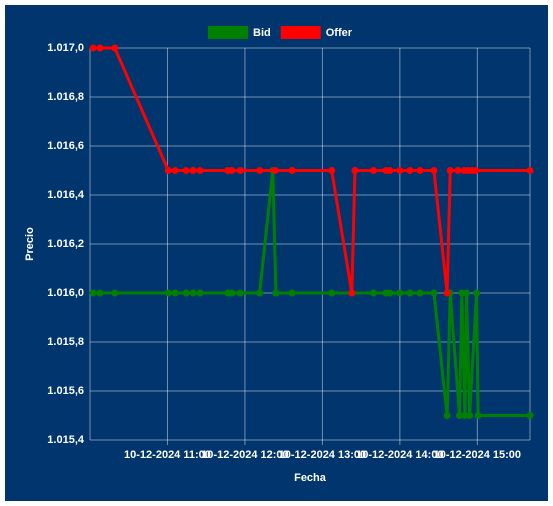 The width and height of the screenshot is (553, 506). What do you see at coordinates (167, 455) in the screenshot?
I see `x-tick-label: 10-12-2024 11:00` at bounding box center [167, 455].